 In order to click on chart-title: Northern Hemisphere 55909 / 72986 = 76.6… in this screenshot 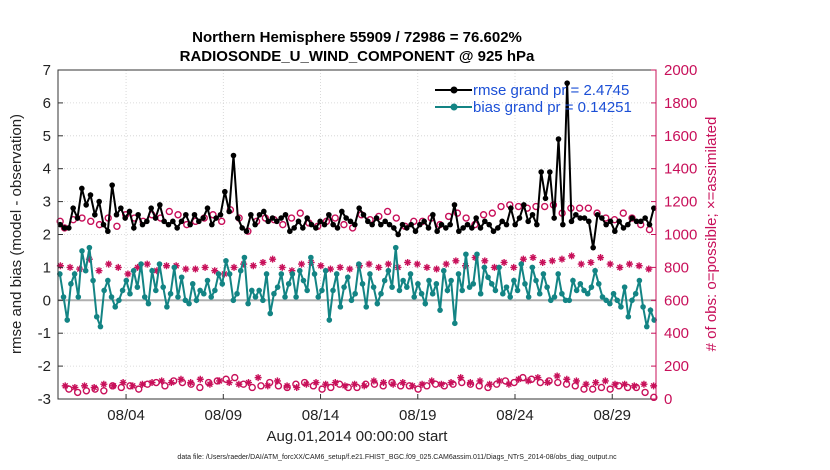, I will do `click(357, 37)`.